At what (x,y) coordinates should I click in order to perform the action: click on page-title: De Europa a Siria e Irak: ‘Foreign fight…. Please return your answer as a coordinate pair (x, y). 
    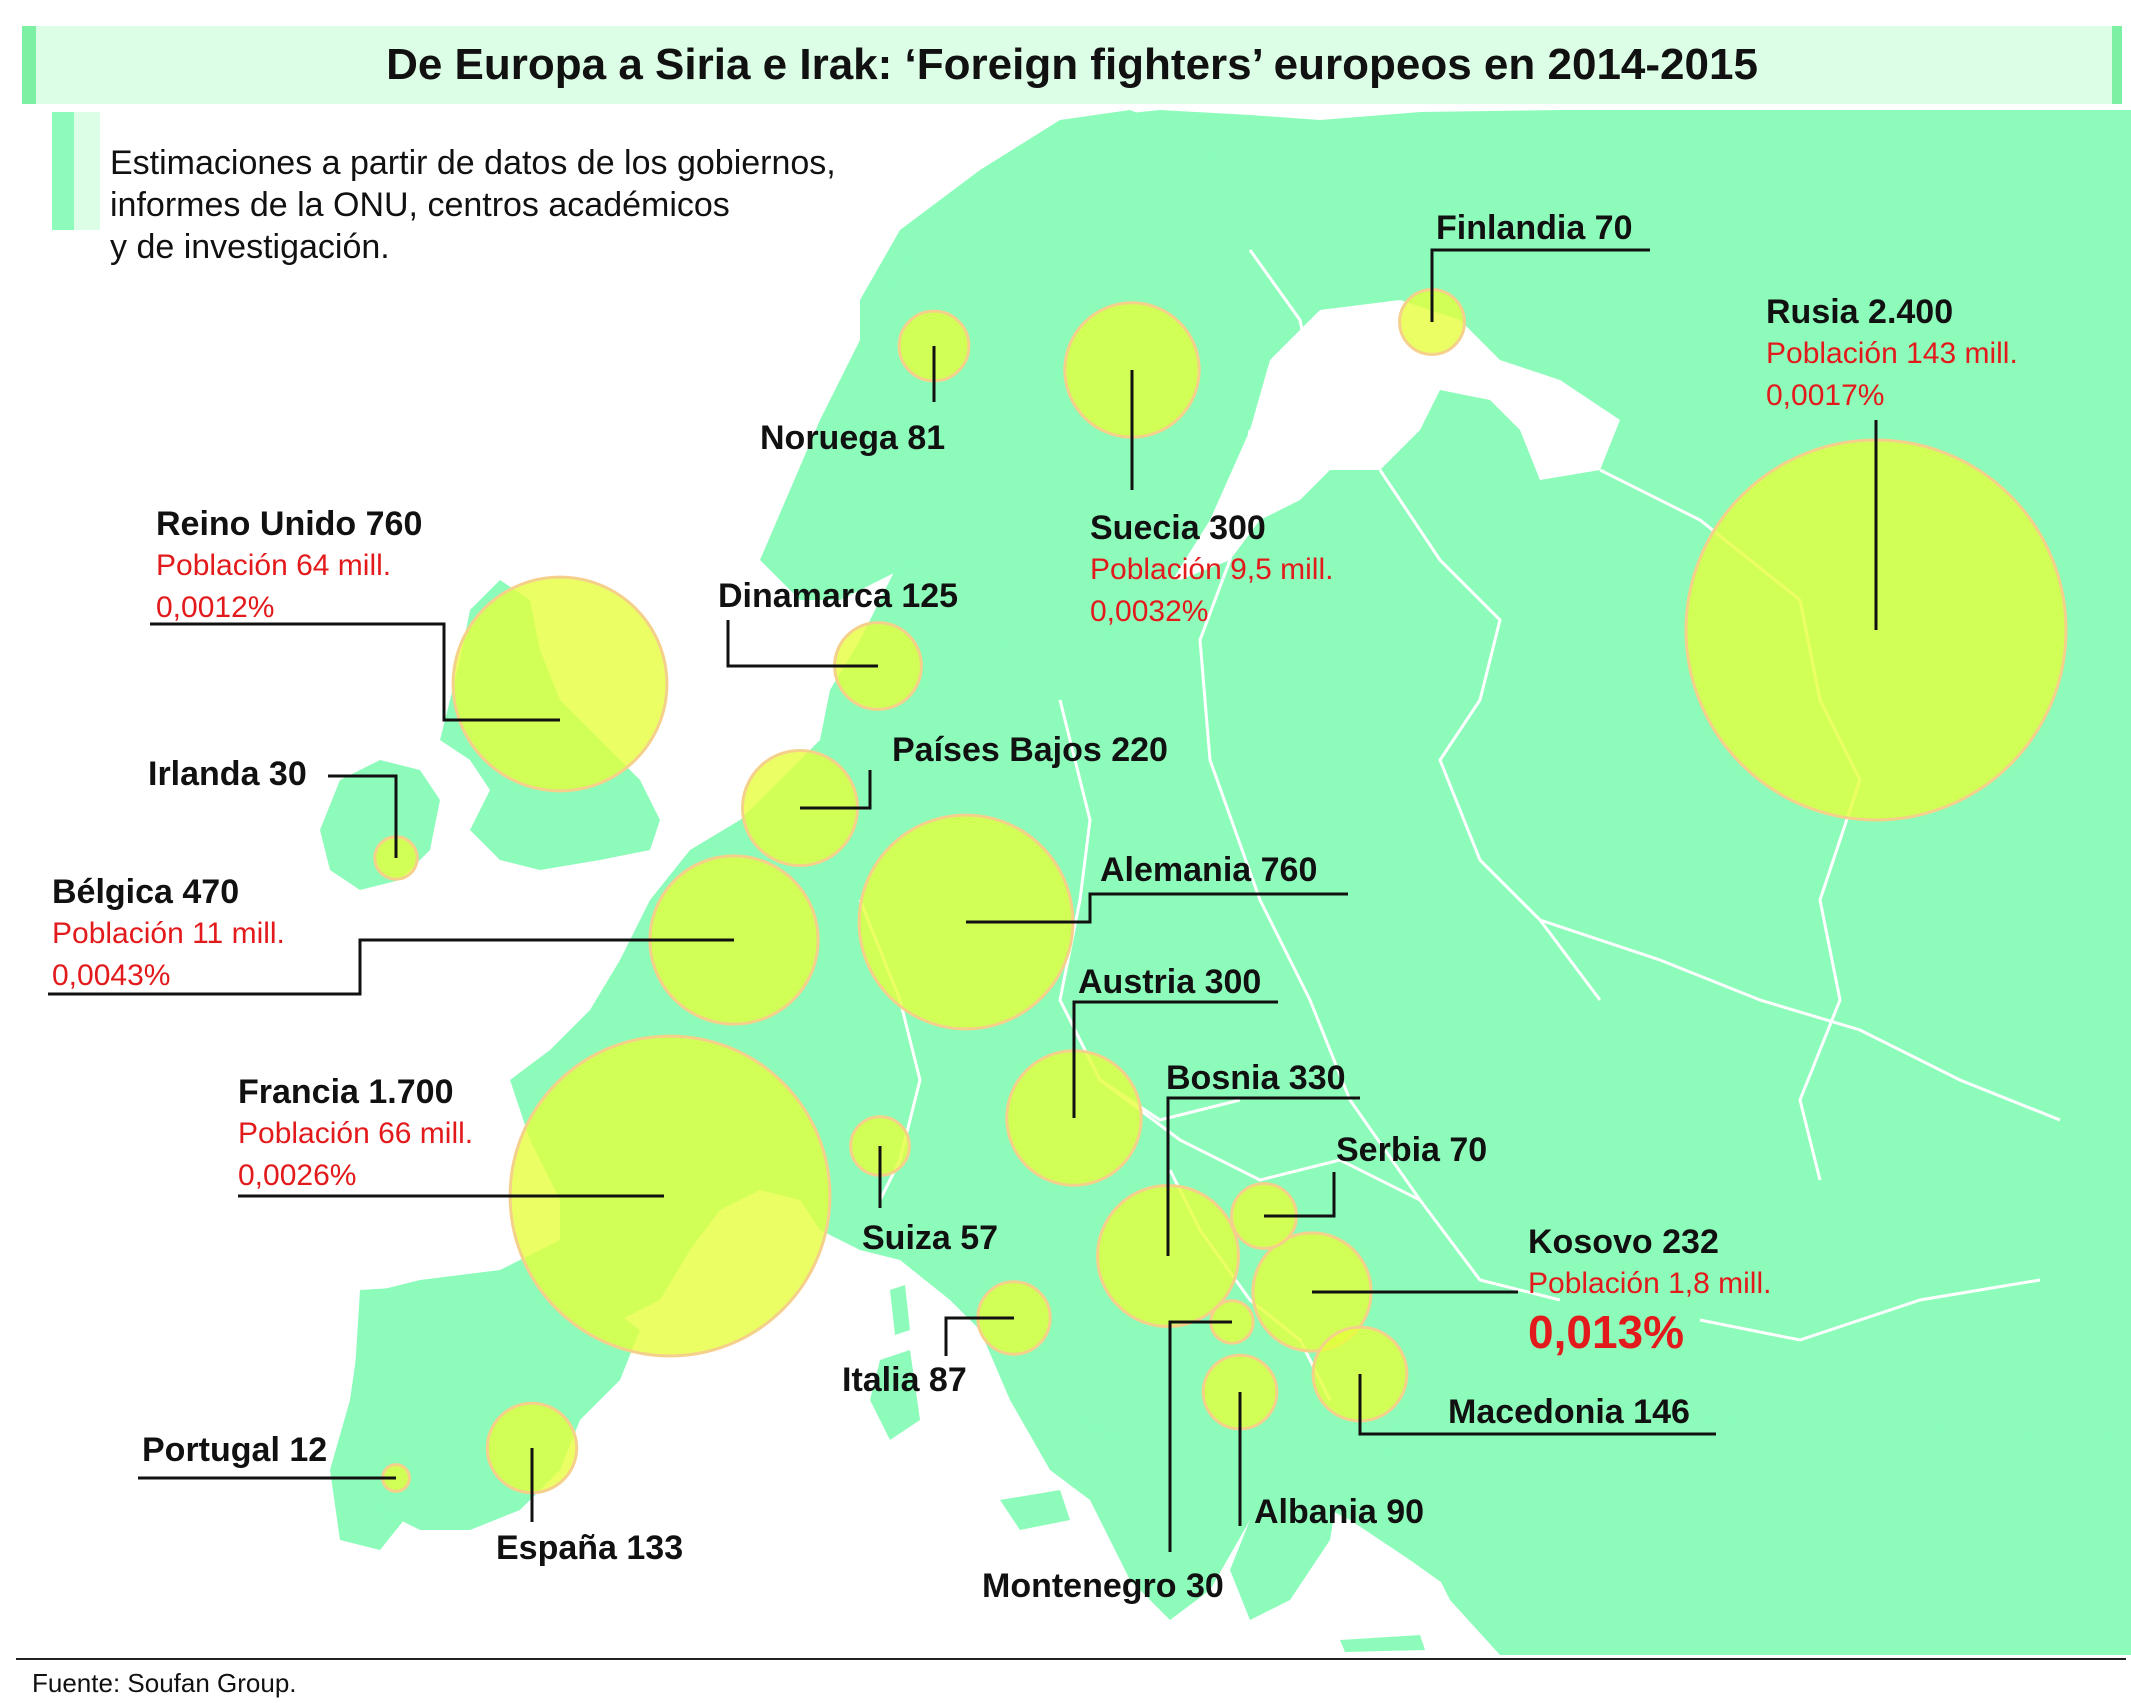
    Looking at the image, I should click on (1072, 64).